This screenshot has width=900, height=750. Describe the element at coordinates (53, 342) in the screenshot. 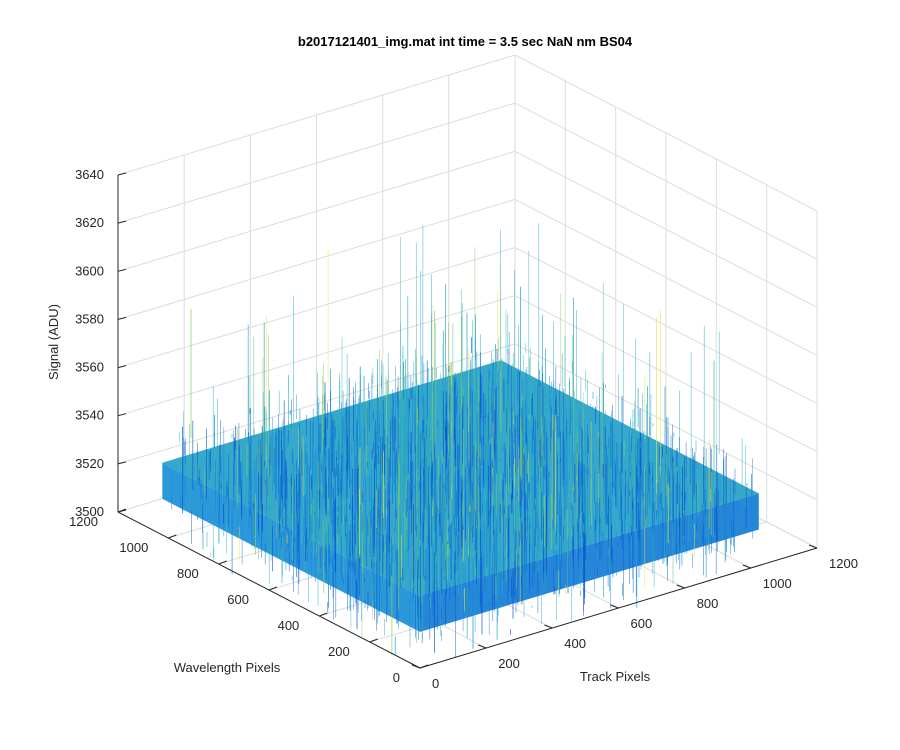

I see `z-axis-label: Signal (ADU)` at that location.